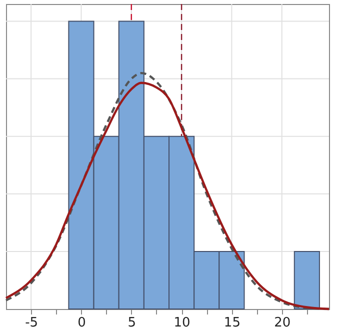 This screenshot has height=333, width=341. I want to click on x-tick-label: 10, so click(182, 323).